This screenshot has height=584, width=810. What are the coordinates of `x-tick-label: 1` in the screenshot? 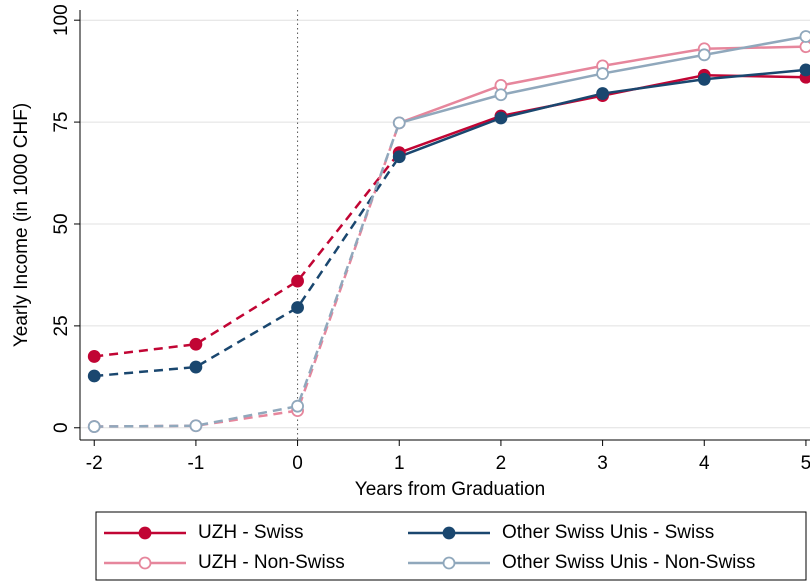 It's located at (399, 463).